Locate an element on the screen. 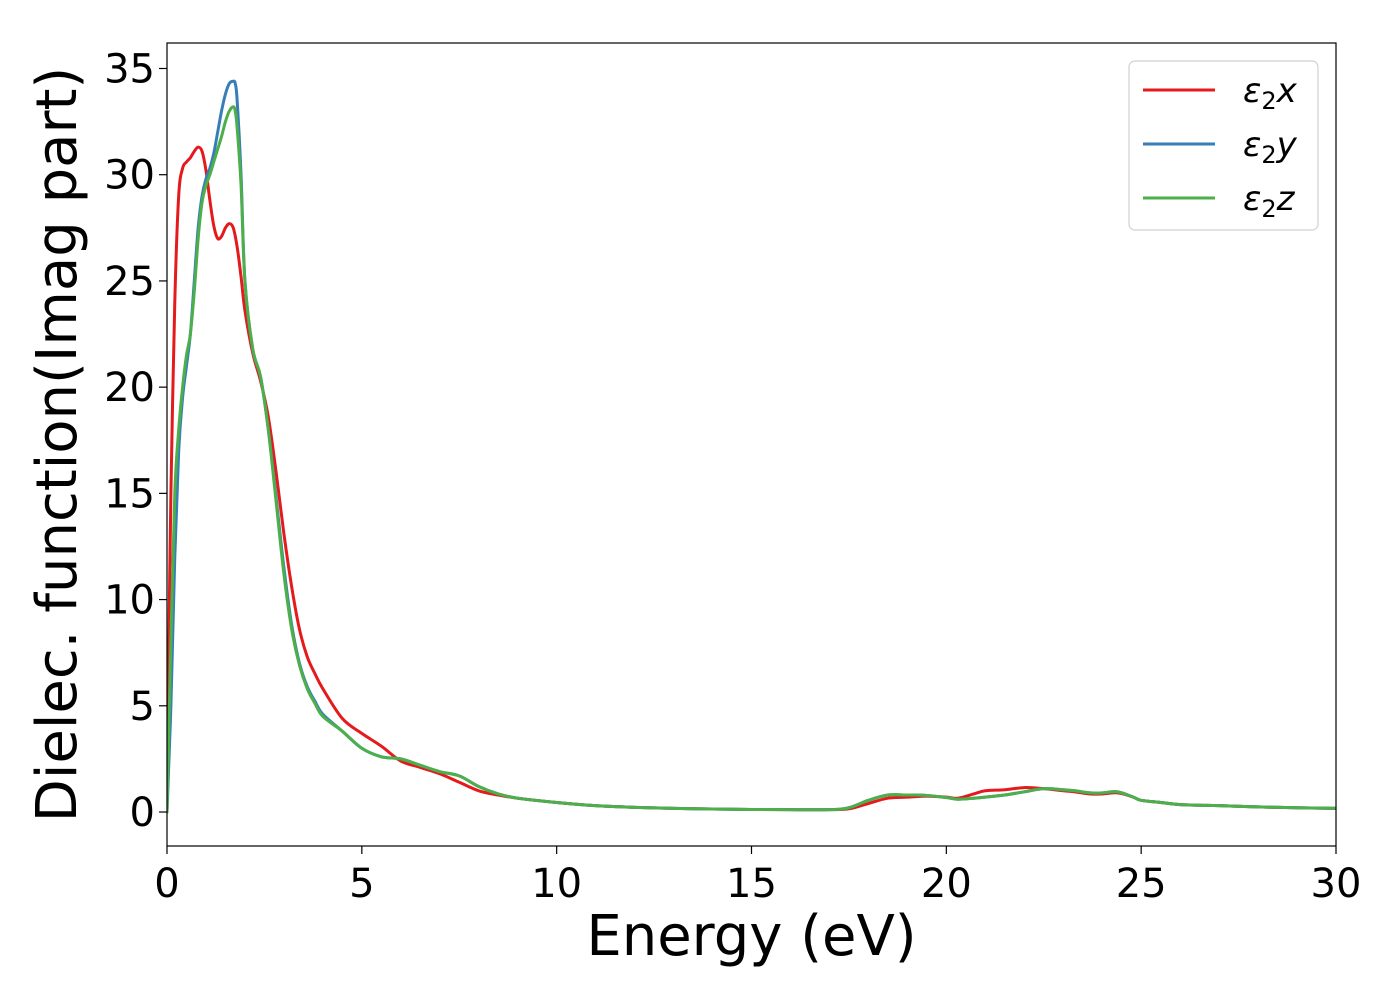 This screenshot has width=1400, height=1000. x-tick-label: 25 is located at coordinates (1141, 884).